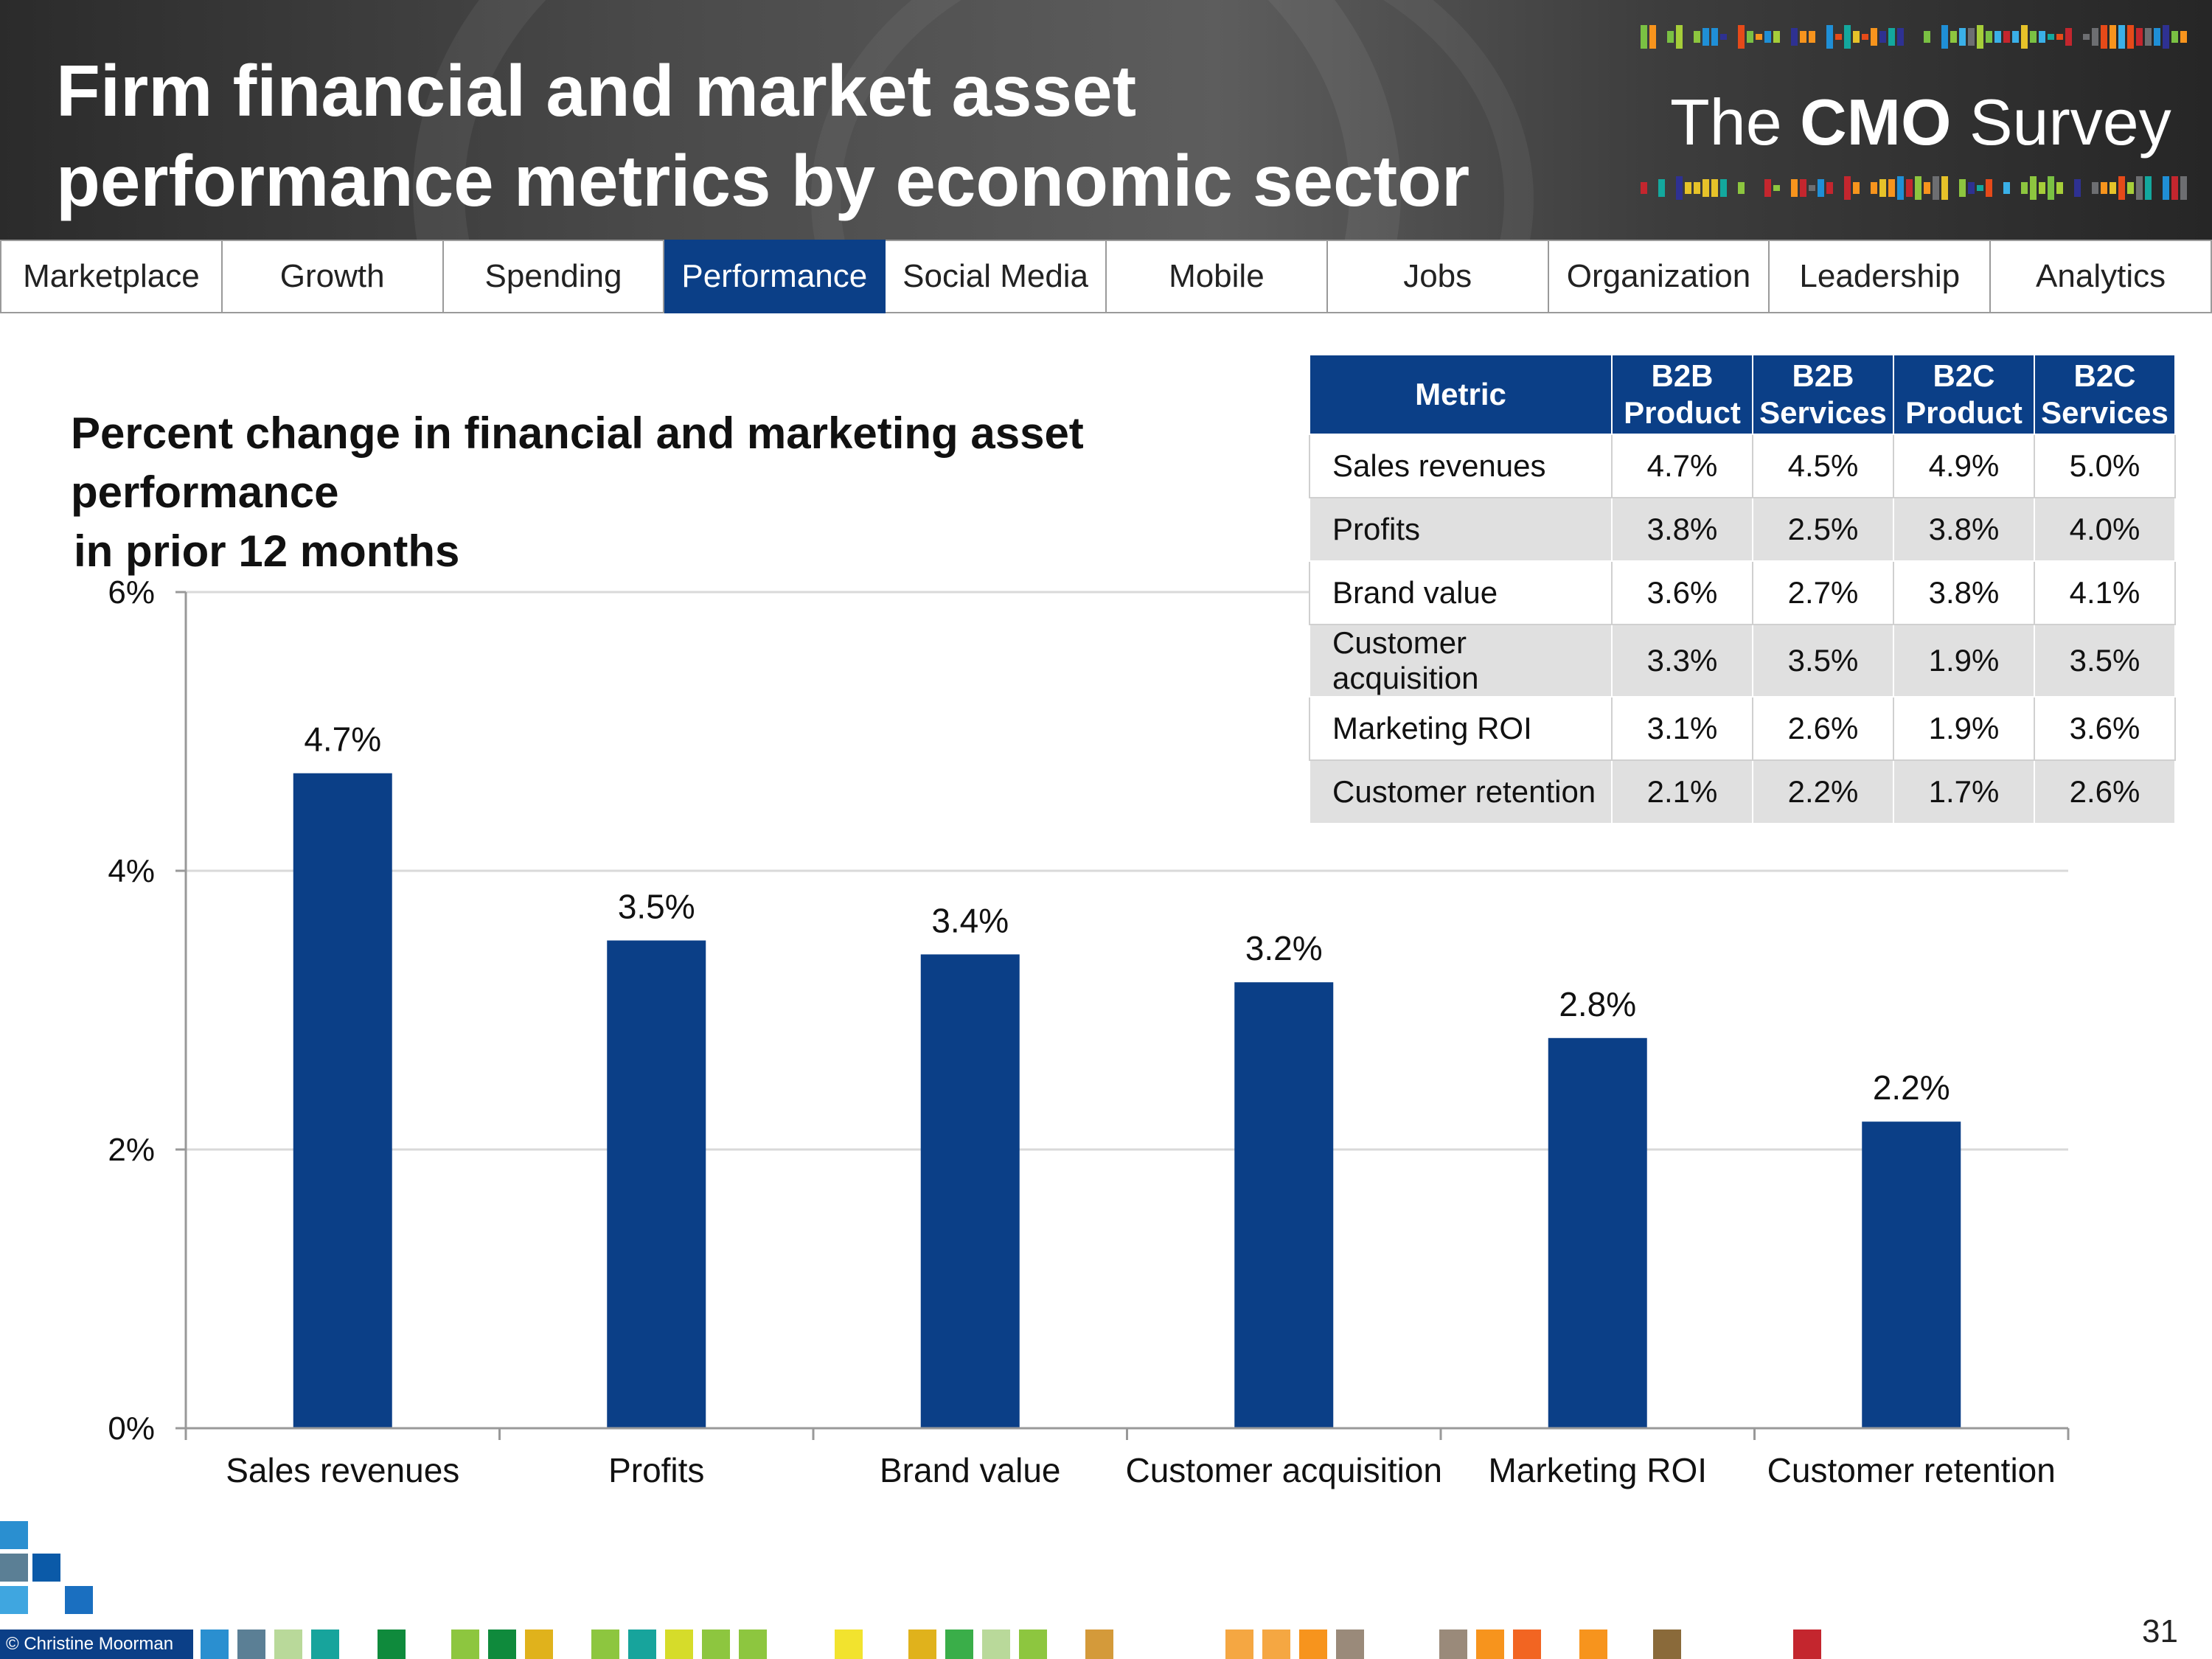  What do you see at coordinates (1911, 1470) in the screenshot?
I see `x-category-label: Customer retention` at bounding box center [1911, 1470].